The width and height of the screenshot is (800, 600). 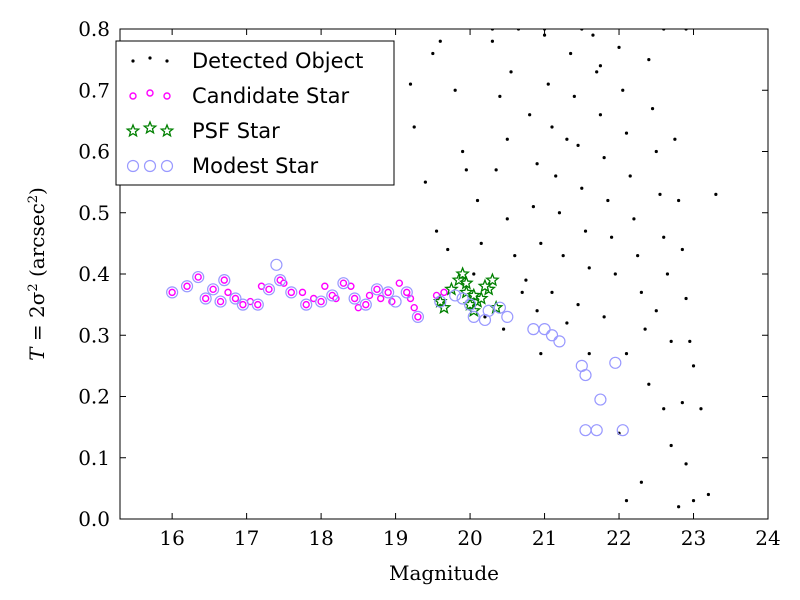 What do you see at coordinates (94, 274) in the screenshot?
I see `y-tick-label: 0.4` at bounding box center [94, 274].